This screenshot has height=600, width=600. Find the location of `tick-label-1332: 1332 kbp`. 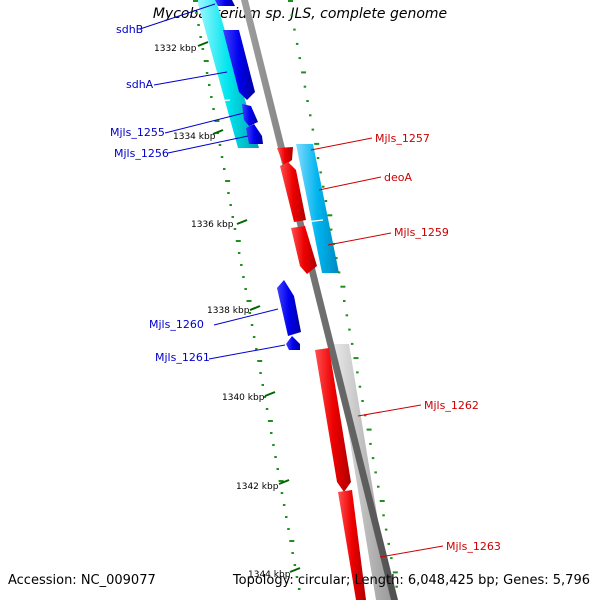

tick-label-1332: 1332 kbp is located at coordinates (175, 49).